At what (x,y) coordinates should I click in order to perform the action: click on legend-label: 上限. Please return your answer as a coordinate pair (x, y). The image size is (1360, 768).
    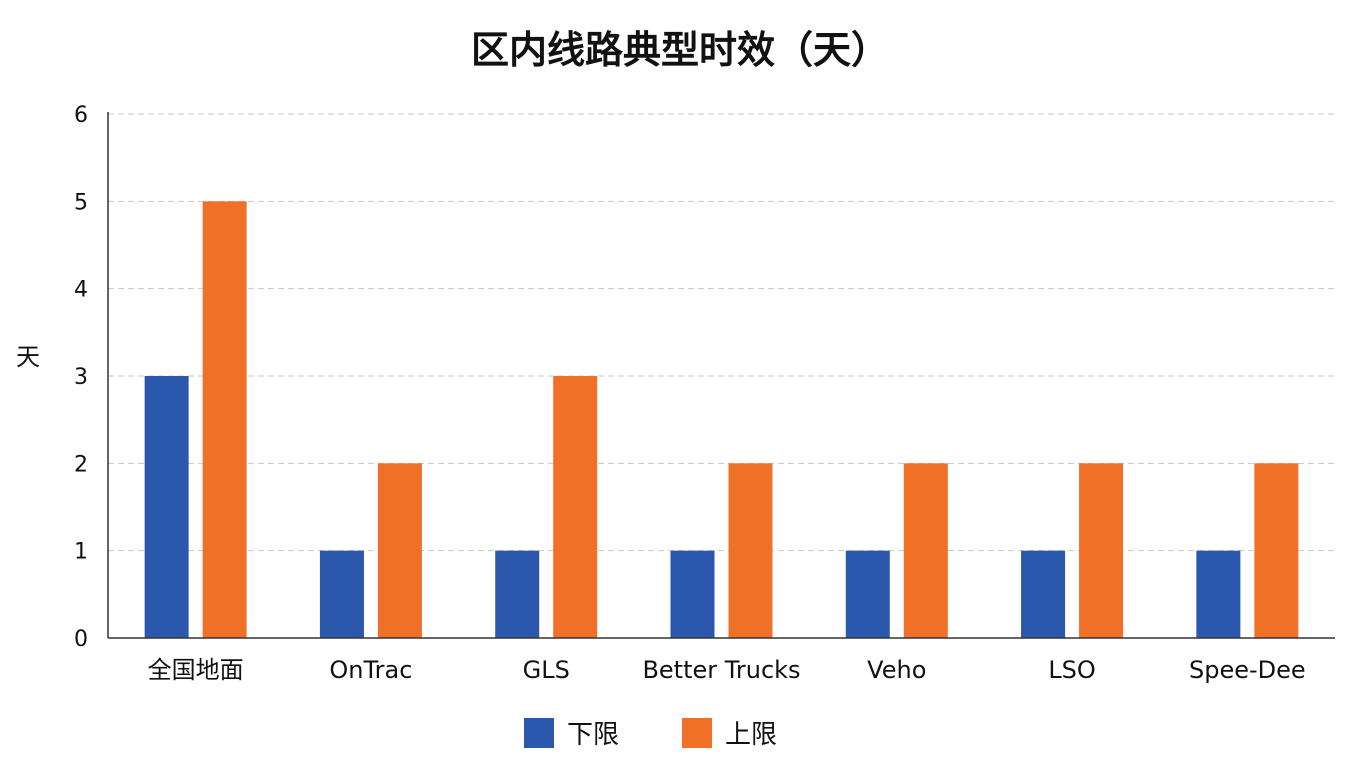
    Looking at the image, I should click on (751, 735).